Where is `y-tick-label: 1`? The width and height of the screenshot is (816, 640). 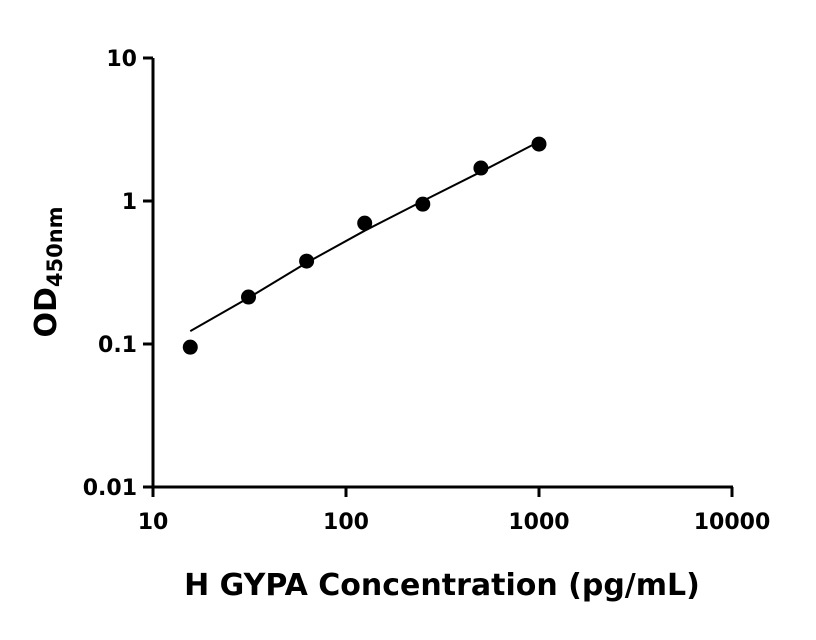 y-tick-label: 1 is located at coordinates (129, 202).